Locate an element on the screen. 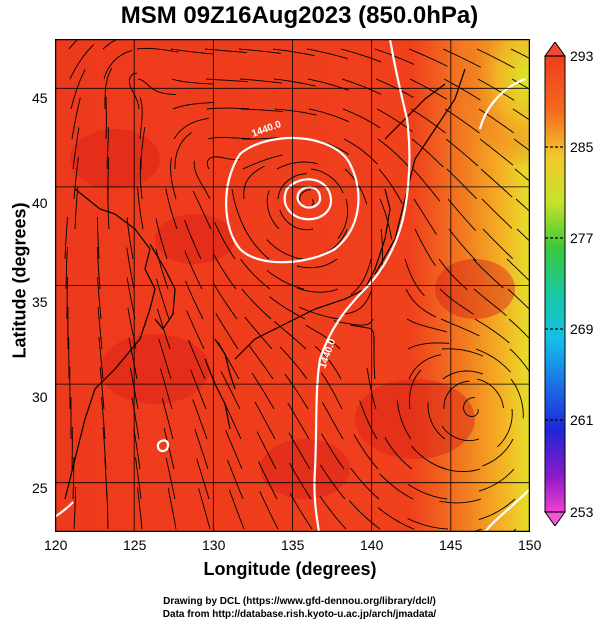 This screenshot has height=625, width=599. y-axis-label: Latitude (degrees) is located at coordinates (19, 280).